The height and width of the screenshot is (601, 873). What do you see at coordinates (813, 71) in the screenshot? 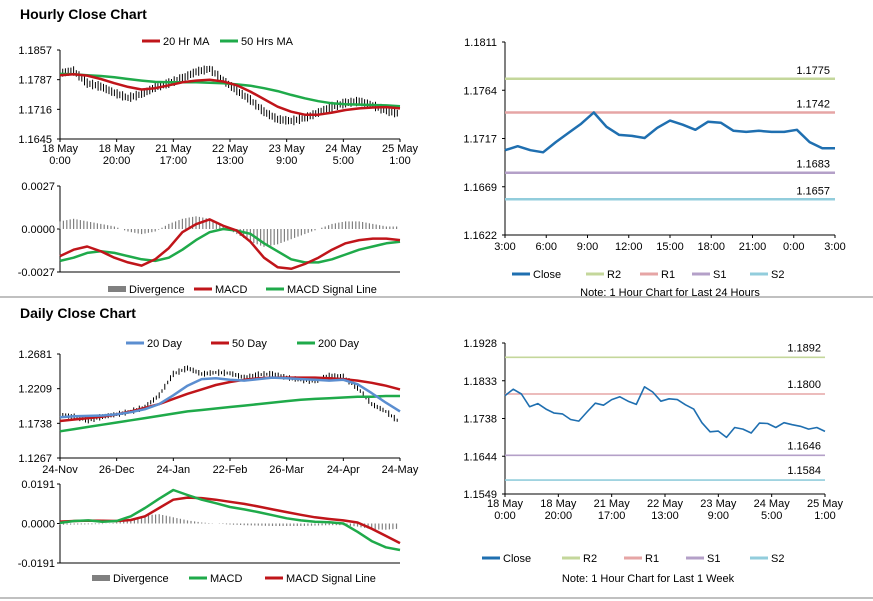
I see `hourly-level-r2-label: 1.1775` at bounding box center [813, 71].